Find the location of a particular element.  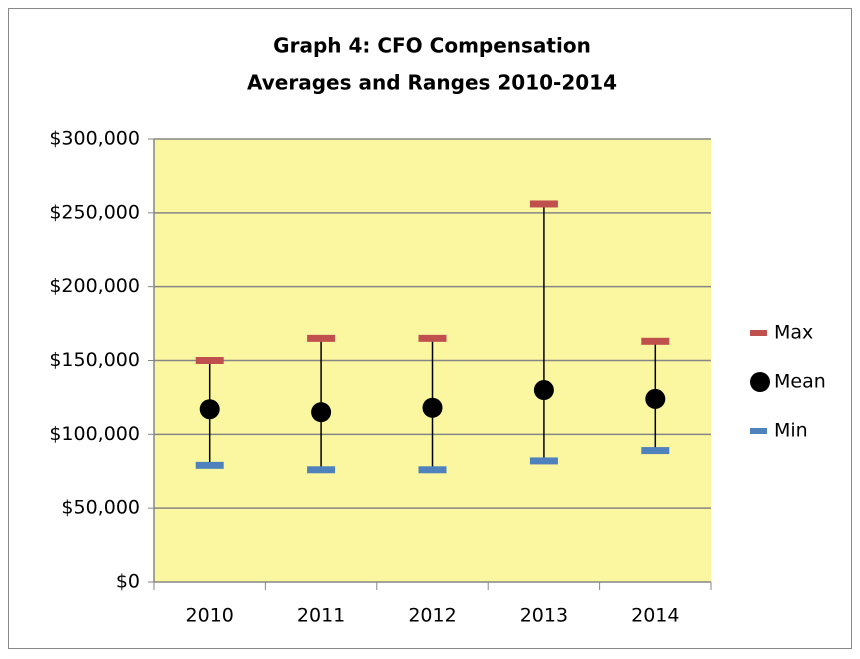

legend-label: Mean is located at coordinates (800, 382).